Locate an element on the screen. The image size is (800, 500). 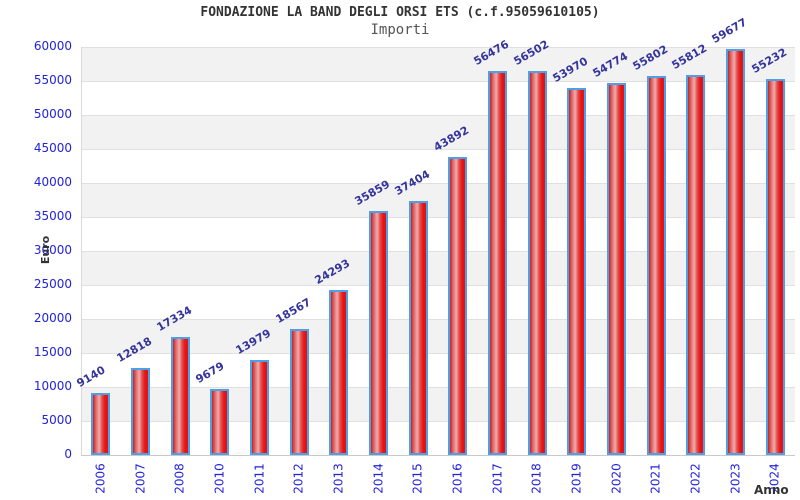
x-tick-label: 2016 is located at coordinates (457, 478).